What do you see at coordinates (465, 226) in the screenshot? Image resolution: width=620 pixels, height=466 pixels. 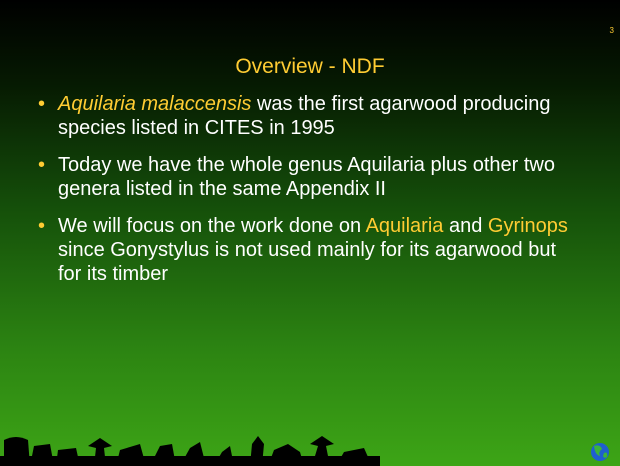 I see `bullet-text: and` at bounding box center [465, 226].